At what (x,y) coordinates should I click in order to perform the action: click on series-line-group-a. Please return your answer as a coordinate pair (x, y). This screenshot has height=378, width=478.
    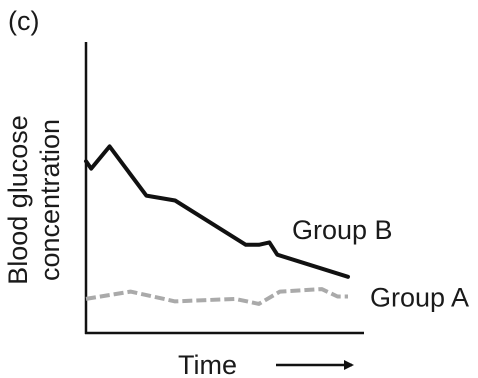
    Looking at the image, I should click on (216, 296).